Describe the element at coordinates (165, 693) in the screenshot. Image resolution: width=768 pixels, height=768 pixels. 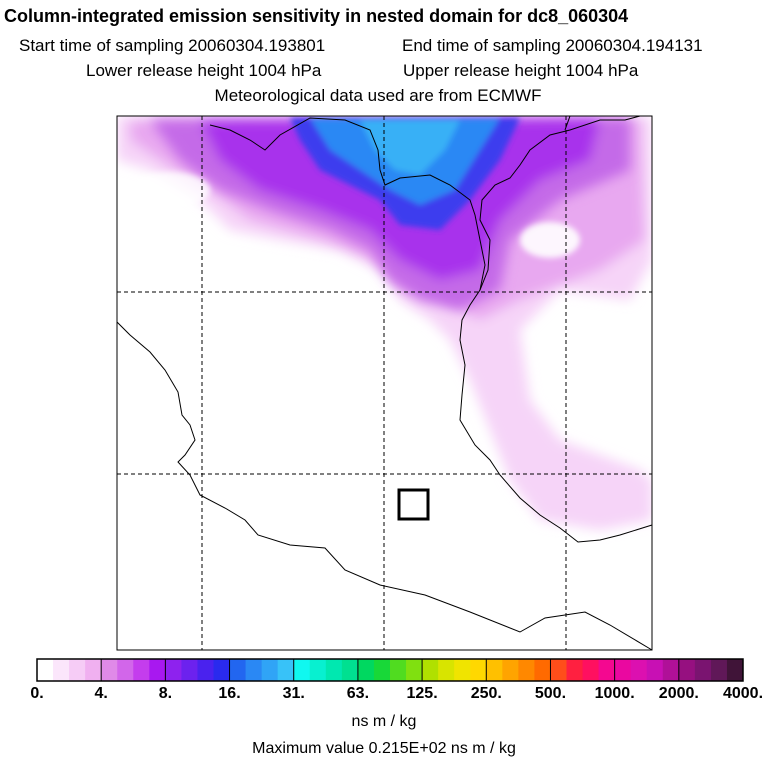
I see `colorbar-tick-label: 8.` at that location.